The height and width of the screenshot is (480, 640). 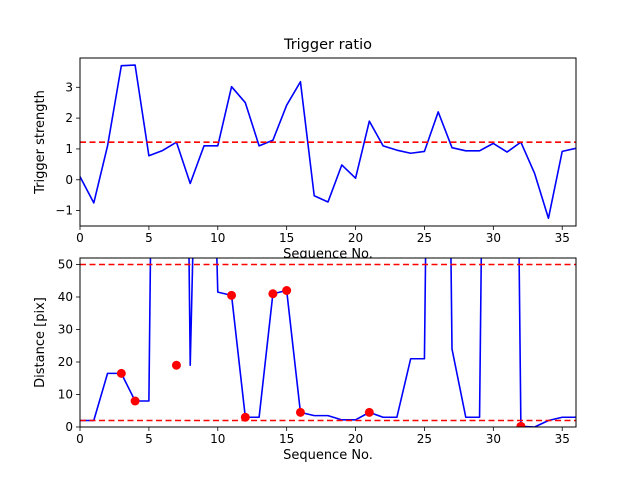 I want to click on chart-1-y-tick-label: −1, so click(x=64, y=211).